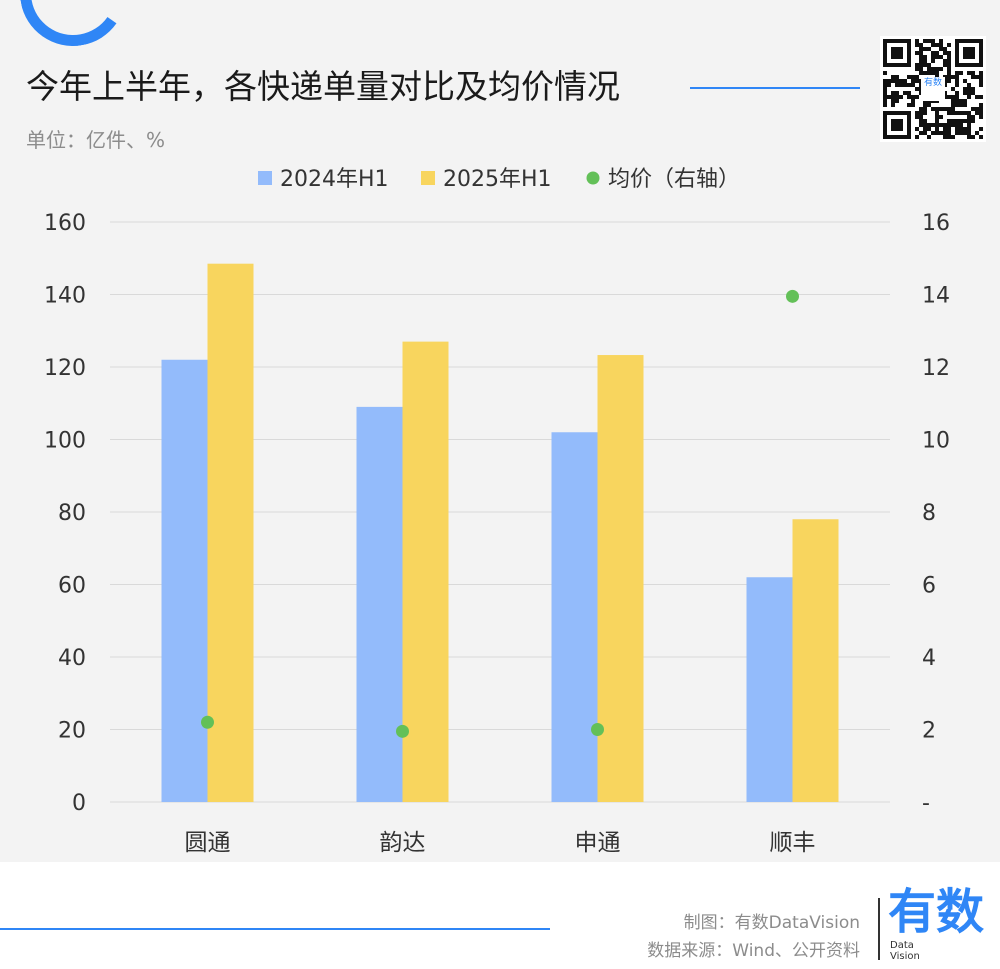 The width and height of the screenshot is (1000, 969). Describe the element at coordinates (79, 803) in the screenshot. I see `y-tick-label: 0` at that location.